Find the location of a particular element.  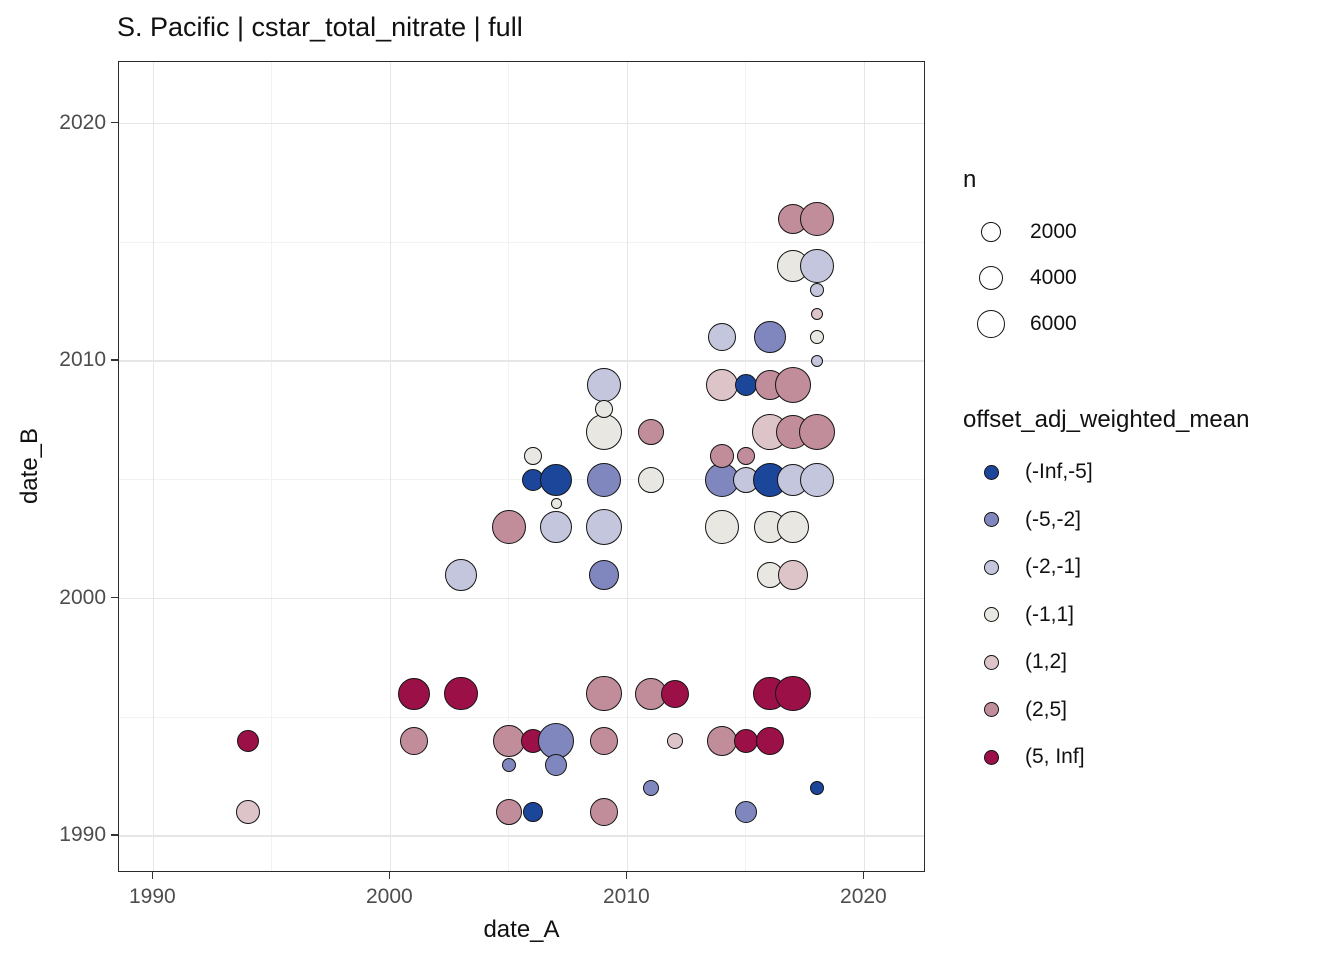

x-tick-label: 2010 is located at coordinates (626, 896).